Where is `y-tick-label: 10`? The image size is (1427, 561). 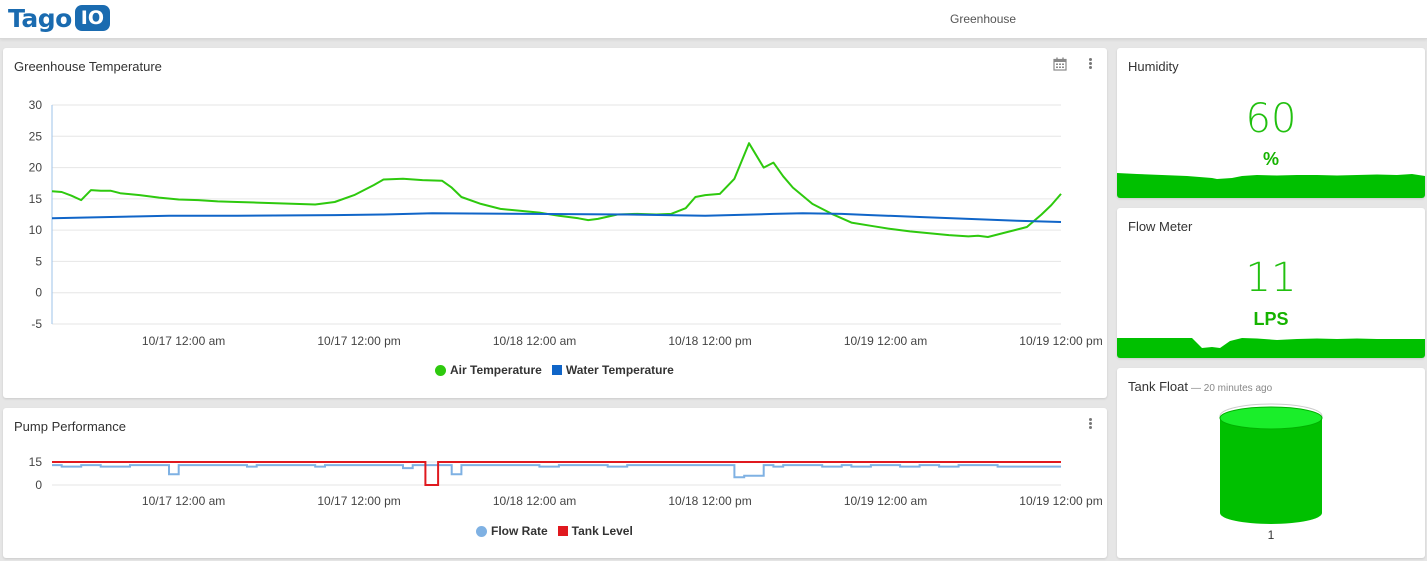 y-tick-label: 10 is located at coordinates (36, 230).